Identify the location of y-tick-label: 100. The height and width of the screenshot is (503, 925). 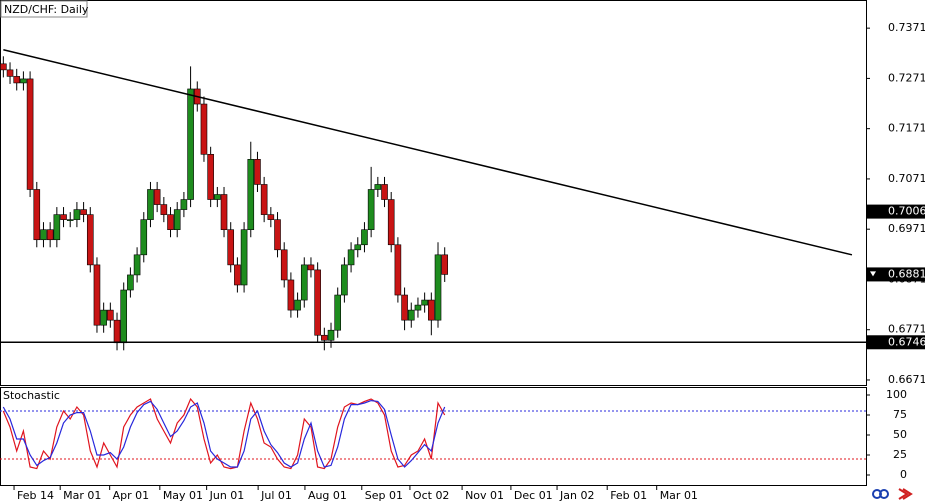
(896, 394).